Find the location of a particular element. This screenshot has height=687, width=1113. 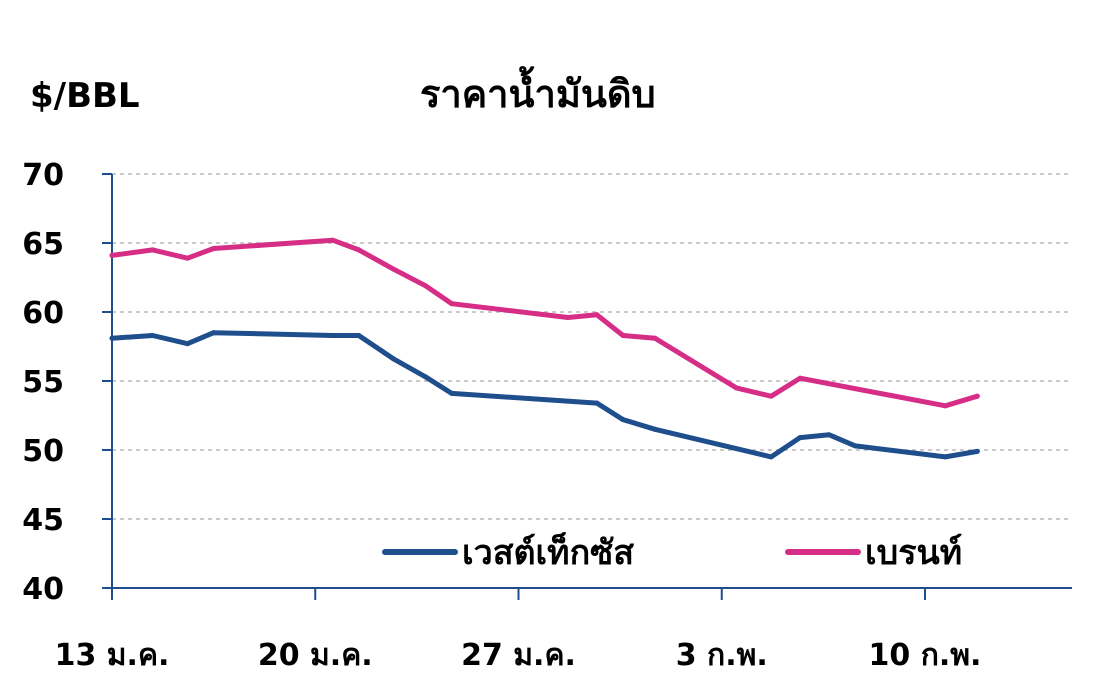

x-tick-label: 27 ม.ค. is located at coordinates (518, 655).